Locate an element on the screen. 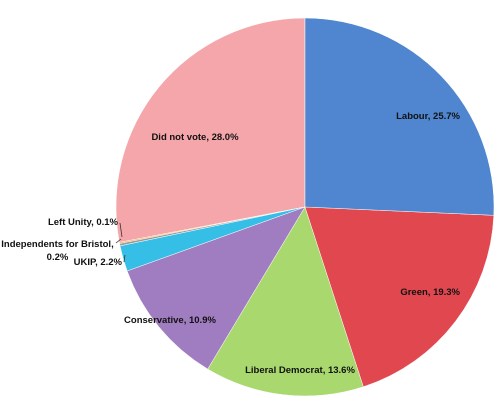 The image size is (500, 406). data-label: Conservative, 10.9% is located at coordinates (170, 320).